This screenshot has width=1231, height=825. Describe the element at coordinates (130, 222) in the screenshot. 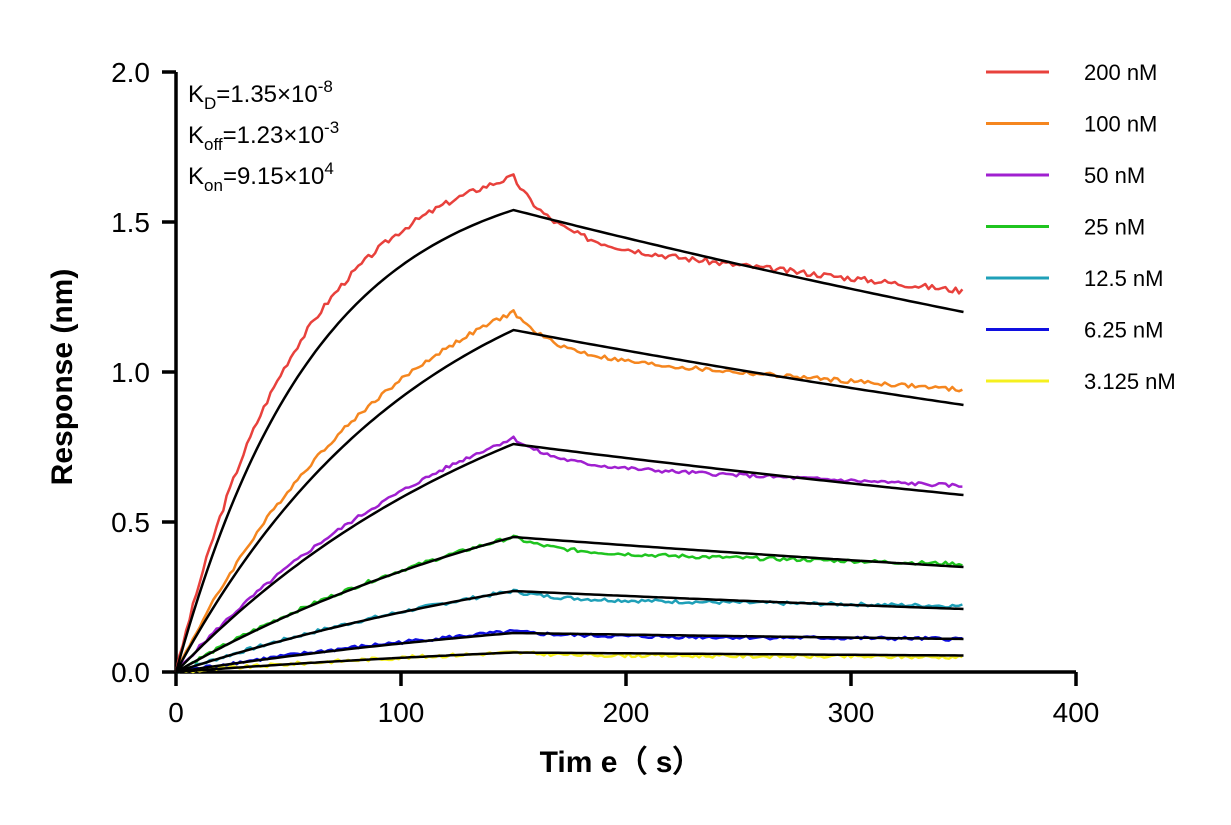

I see `y-tick-label: 1.5` at that location.